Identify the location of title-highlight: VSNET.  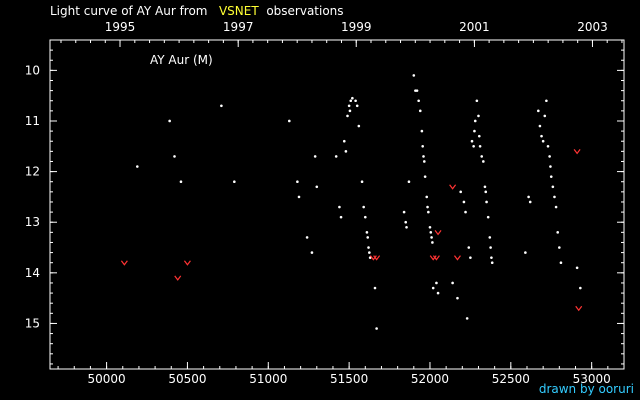
(238, 11).